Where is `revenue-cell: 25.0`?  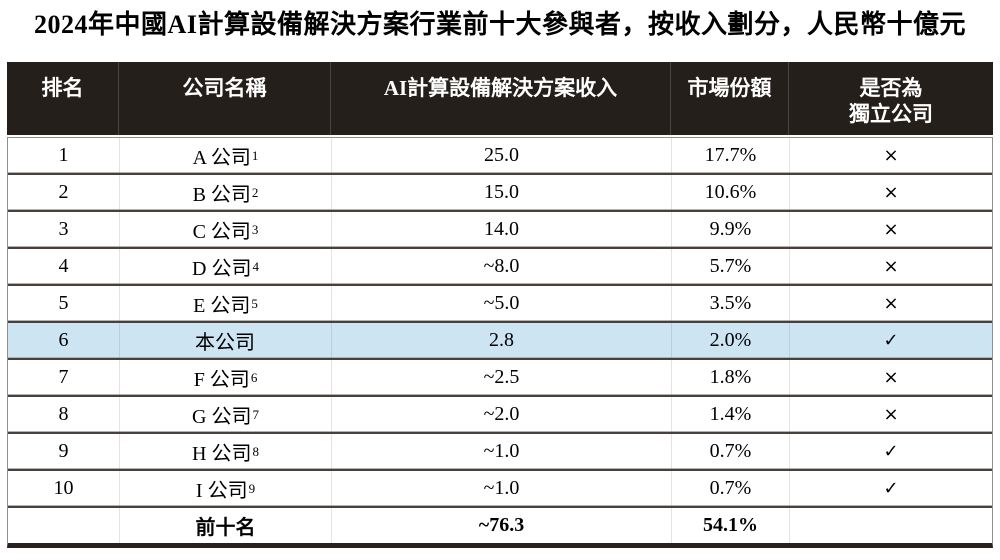
revenue-cell: 25.0 is located at coordinates (501, 156).